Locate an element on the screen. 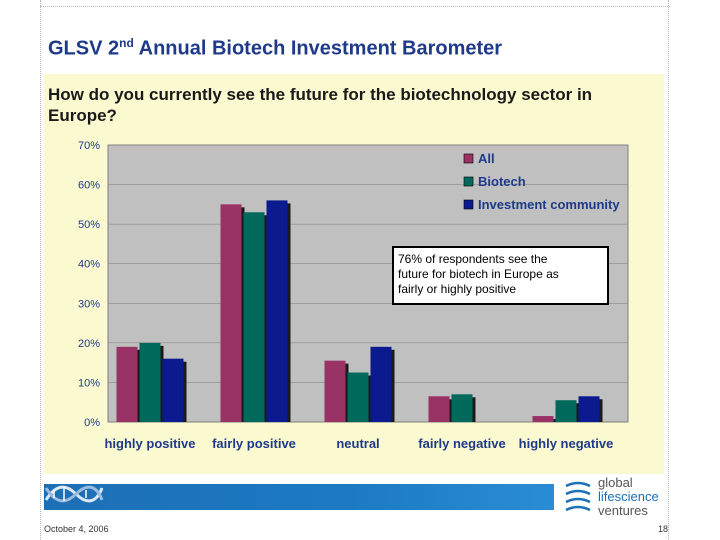  page-number: 18 is located at coordinates (662, 529).